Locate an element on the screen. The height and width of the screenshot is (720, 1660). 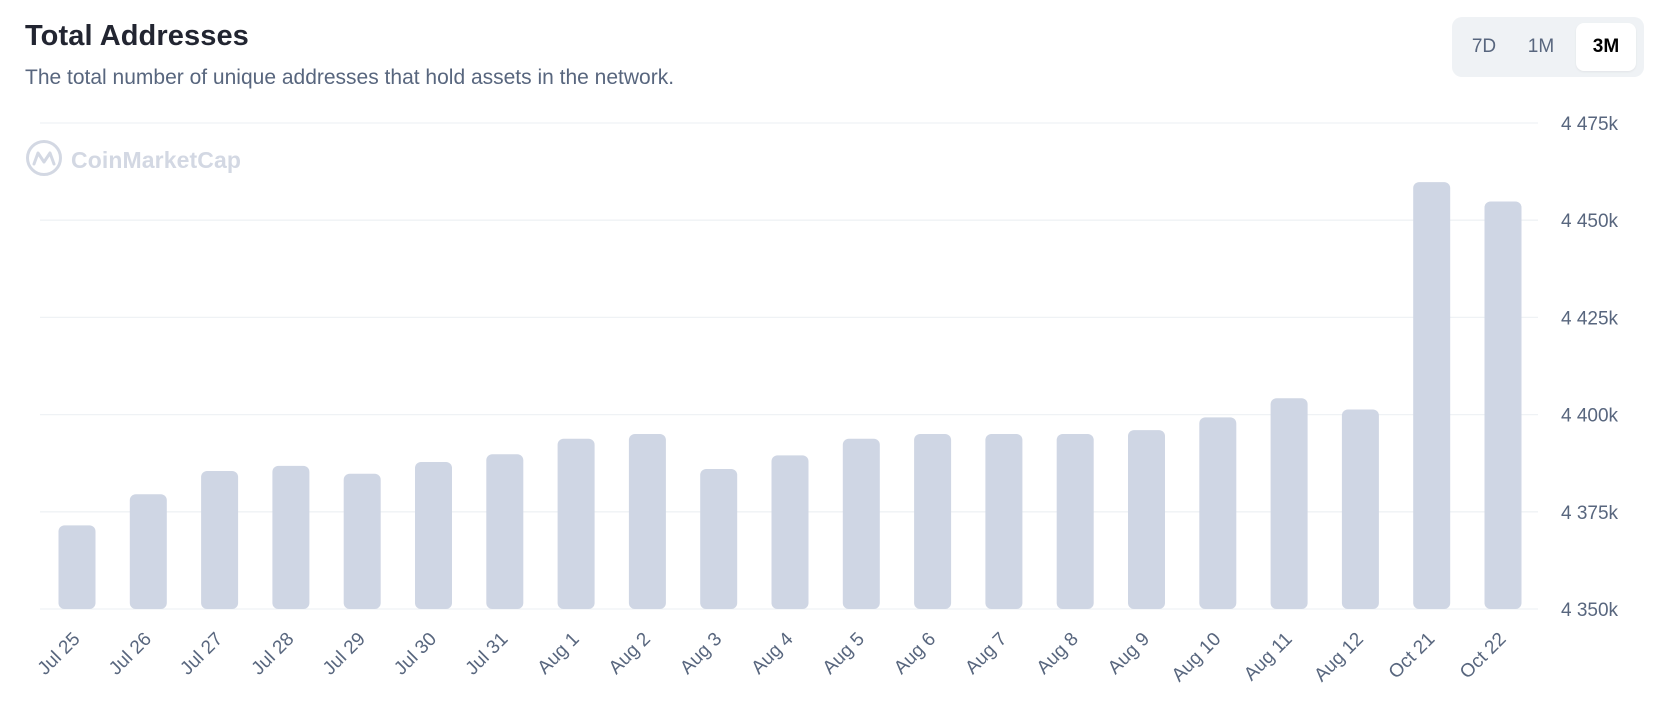
x-tick-label: Aug 1 is located at coordinates (559, 654).